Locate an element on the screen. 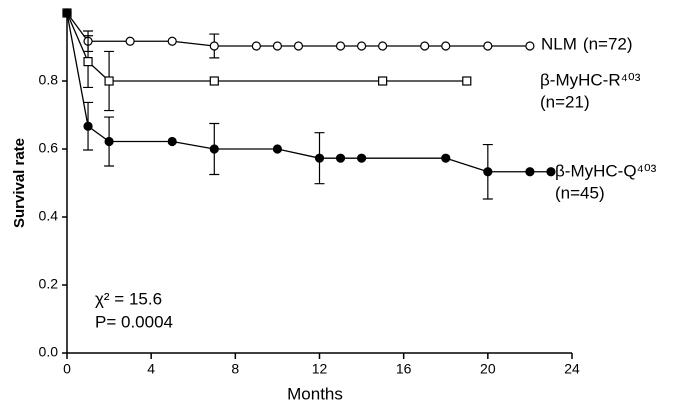 This screenshot has width=700, height=409. legend-n-label: (n=21) is located at coordinates (565, 101).